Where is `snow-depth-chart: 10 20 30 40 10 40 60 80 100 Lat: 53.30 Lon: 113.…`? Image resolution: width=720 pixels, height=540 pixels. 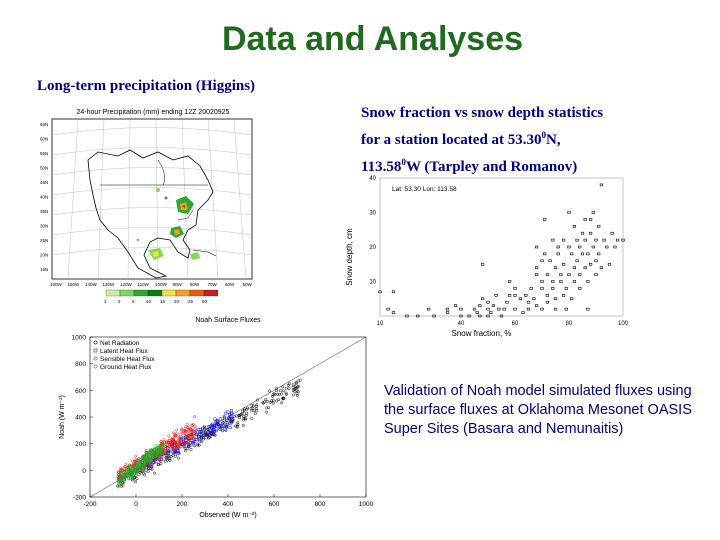 snow-depth-chart: 10 20 30 40 10 40 60 80 100 Lat: 53.30 Lon: 113.… is located at coordinates (487, 257).